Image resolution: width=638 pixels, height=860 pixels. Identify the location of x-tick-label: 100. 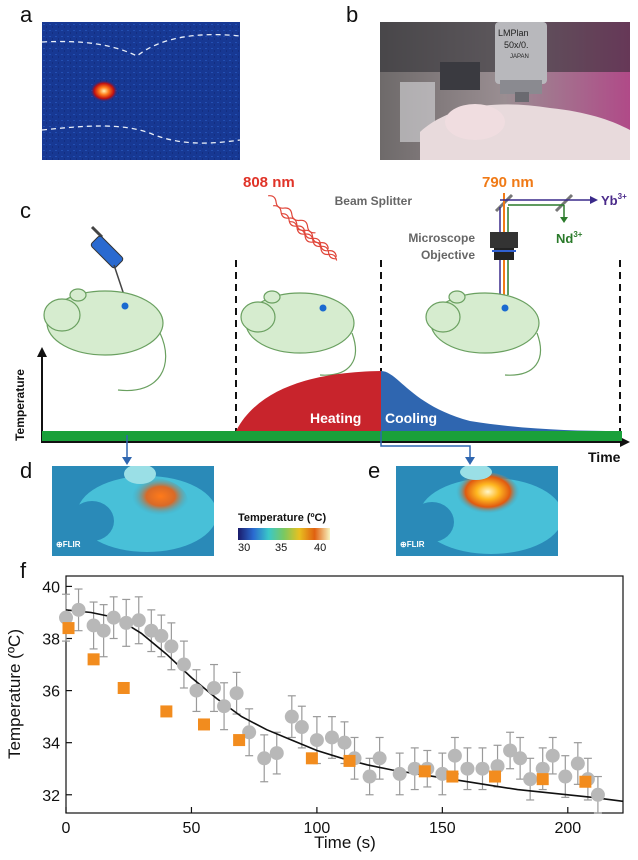
(317, 828).